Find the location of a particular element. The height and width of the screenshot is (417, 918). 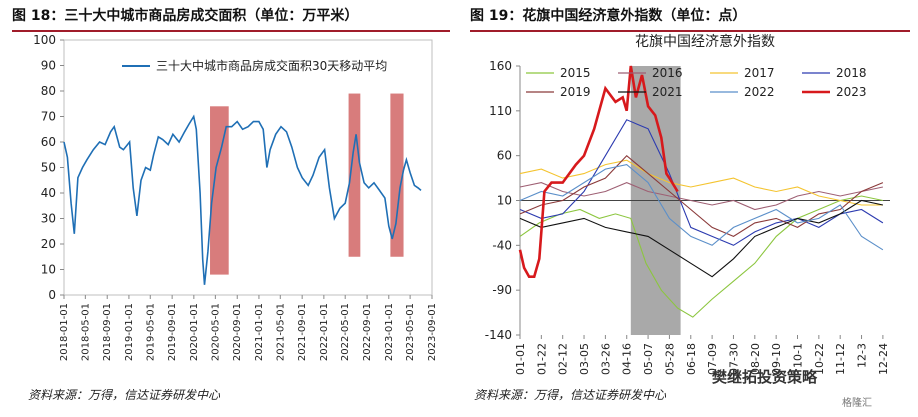

x-tick-label: 2018-05-01 is located at coordinates (85, 332).